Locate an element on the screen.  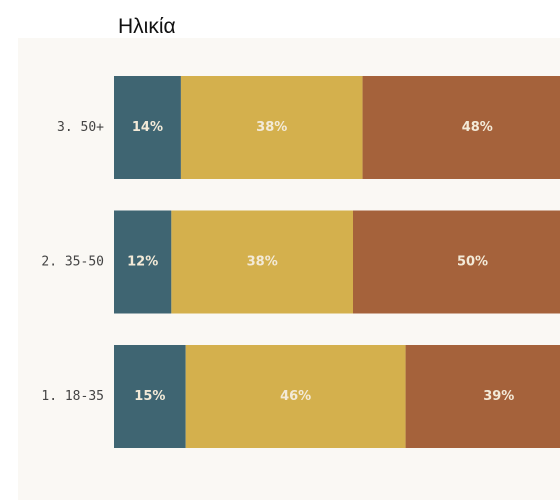
value-label: 46% is located at coordinates (295, 396).